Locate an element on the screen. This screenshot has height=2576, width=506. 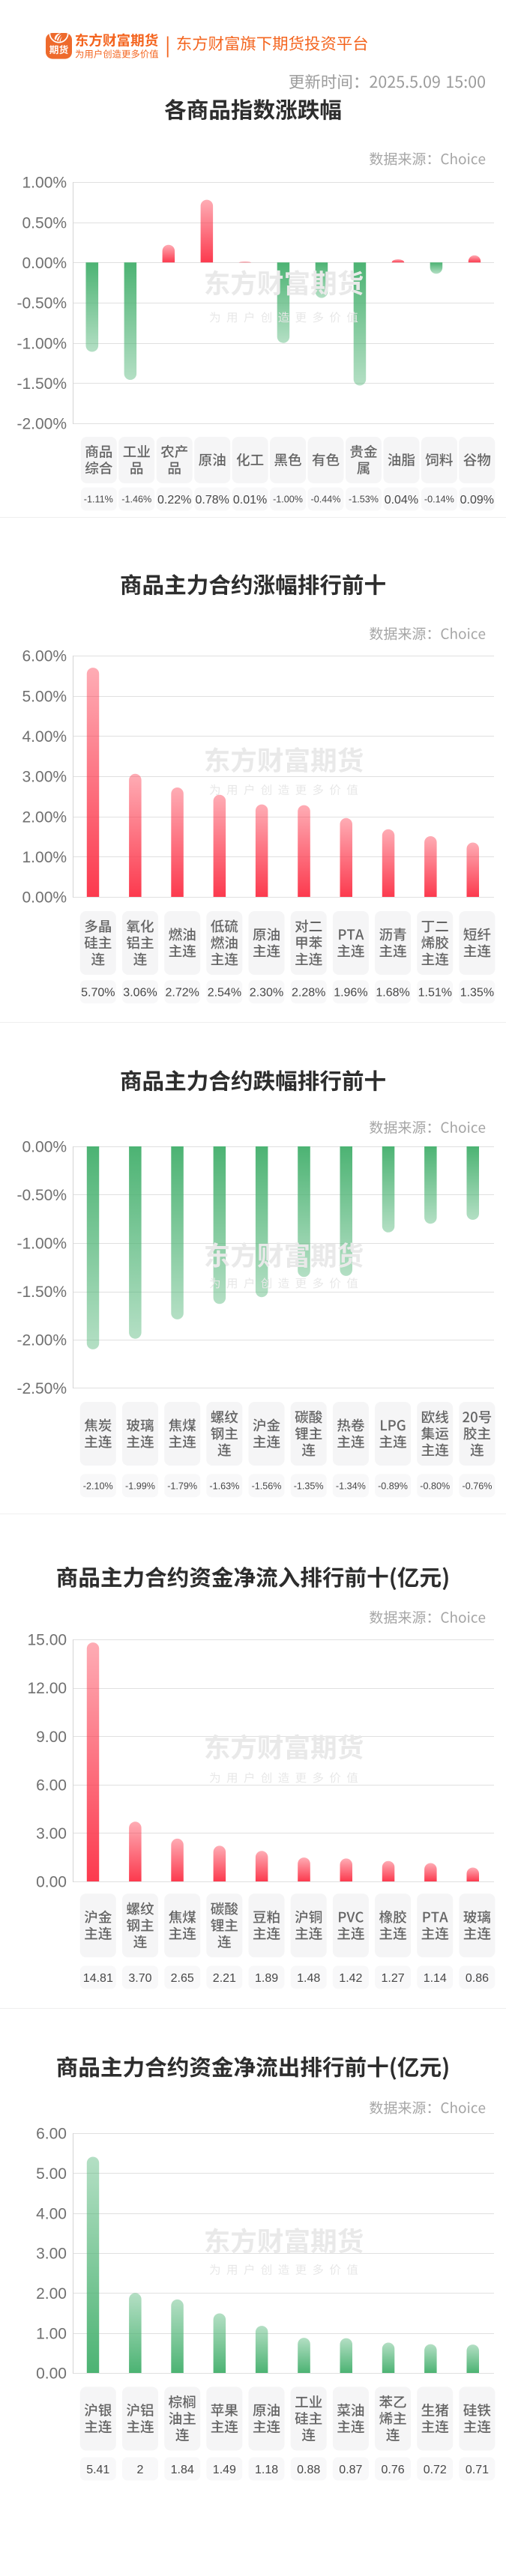
svg-text: -2.50% is located at coordinates (42, 1388).